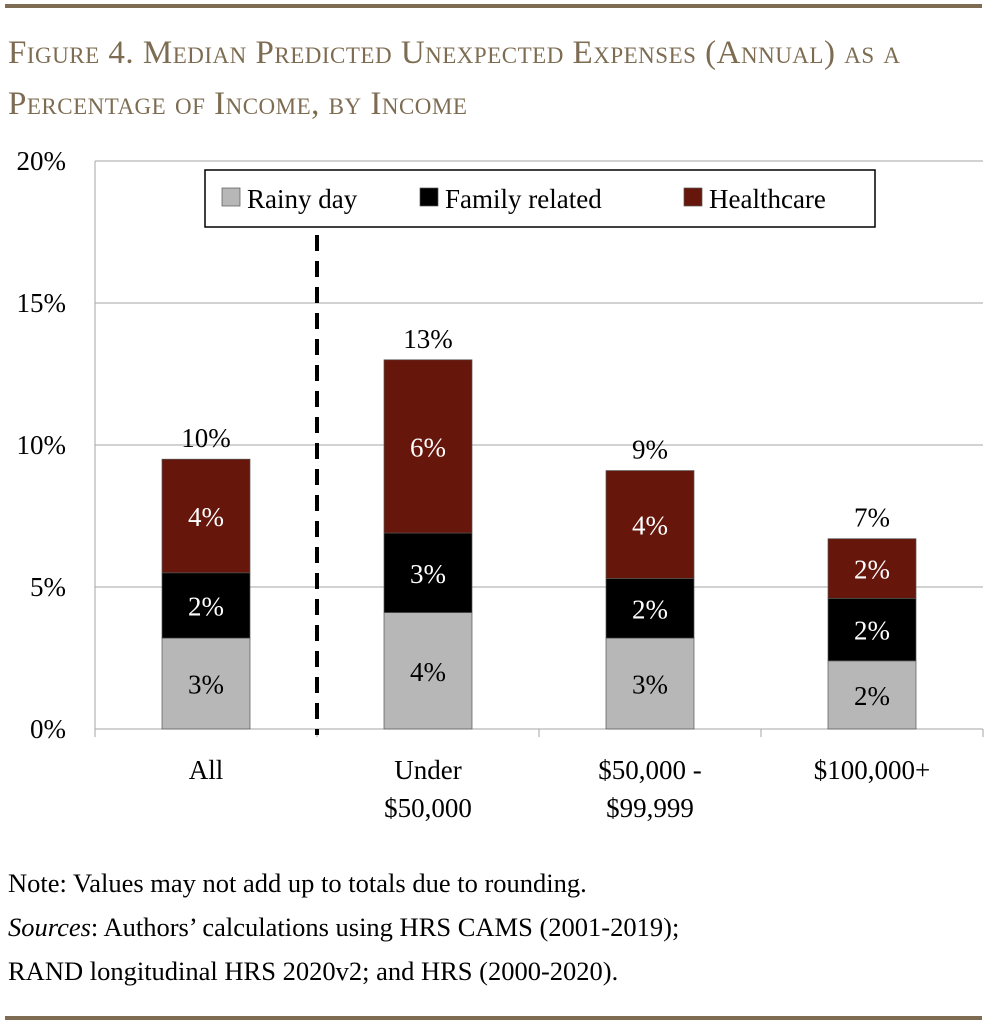 This screenshot has height=1024, width=987. What do you see at coordinates (49, 927) in the screenshot?
I see `sources-label: Sources` at bounding box center [49, 927].